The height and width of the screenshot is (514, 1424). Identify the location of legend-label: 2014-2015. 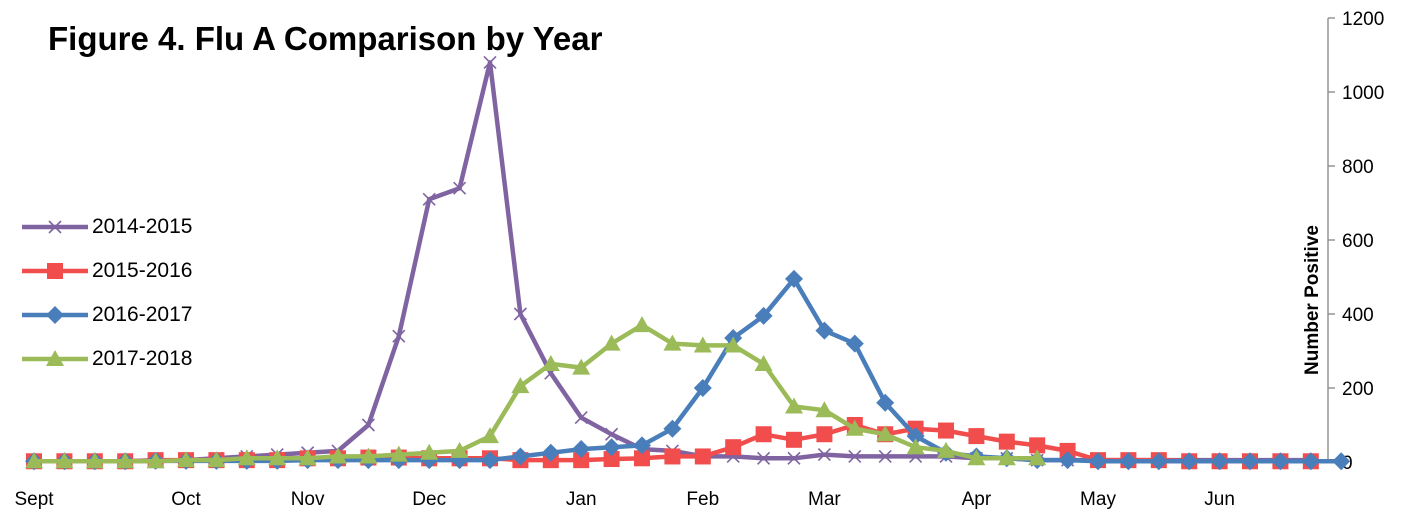
(142, 226).